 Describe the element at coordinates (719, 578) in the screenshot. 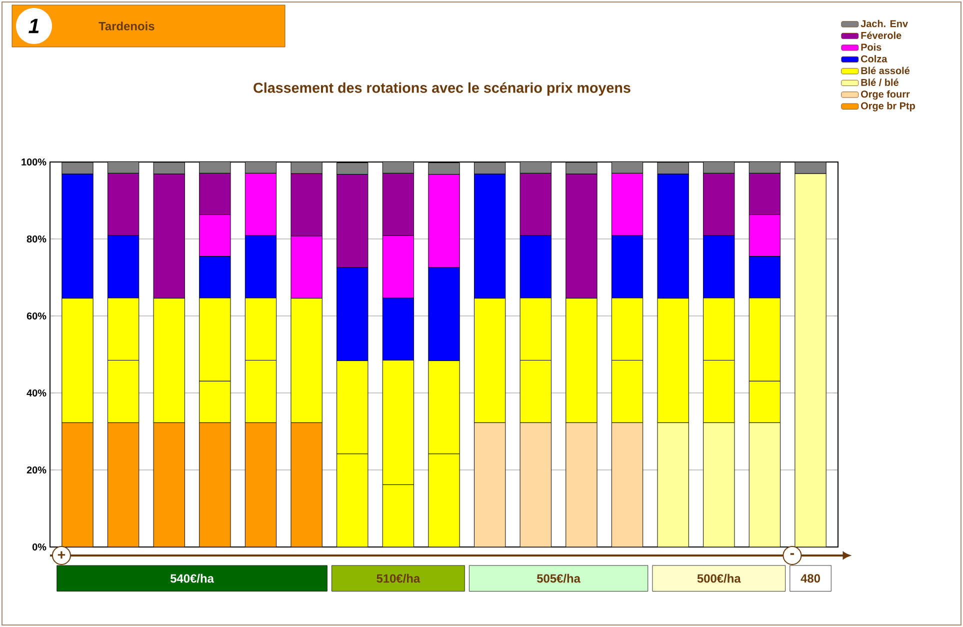

I see `text: 500€/ha` at that location.